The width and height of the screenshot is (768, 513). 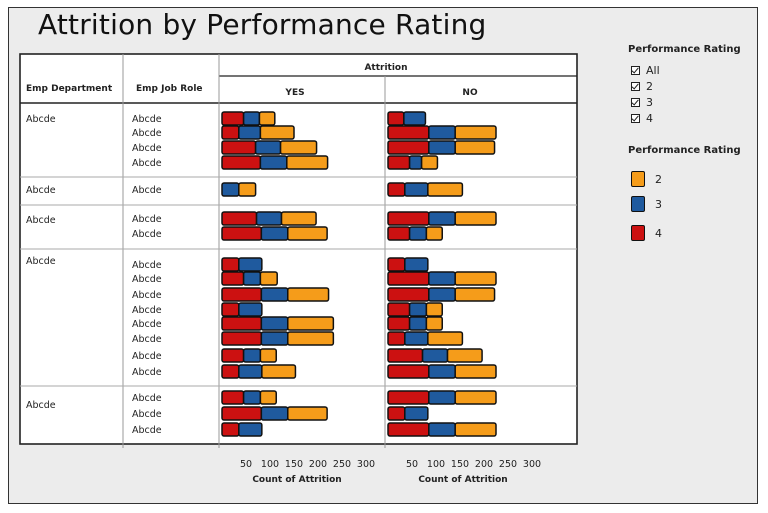 I want to click on filter-label: All, so click(x=653, y=70).